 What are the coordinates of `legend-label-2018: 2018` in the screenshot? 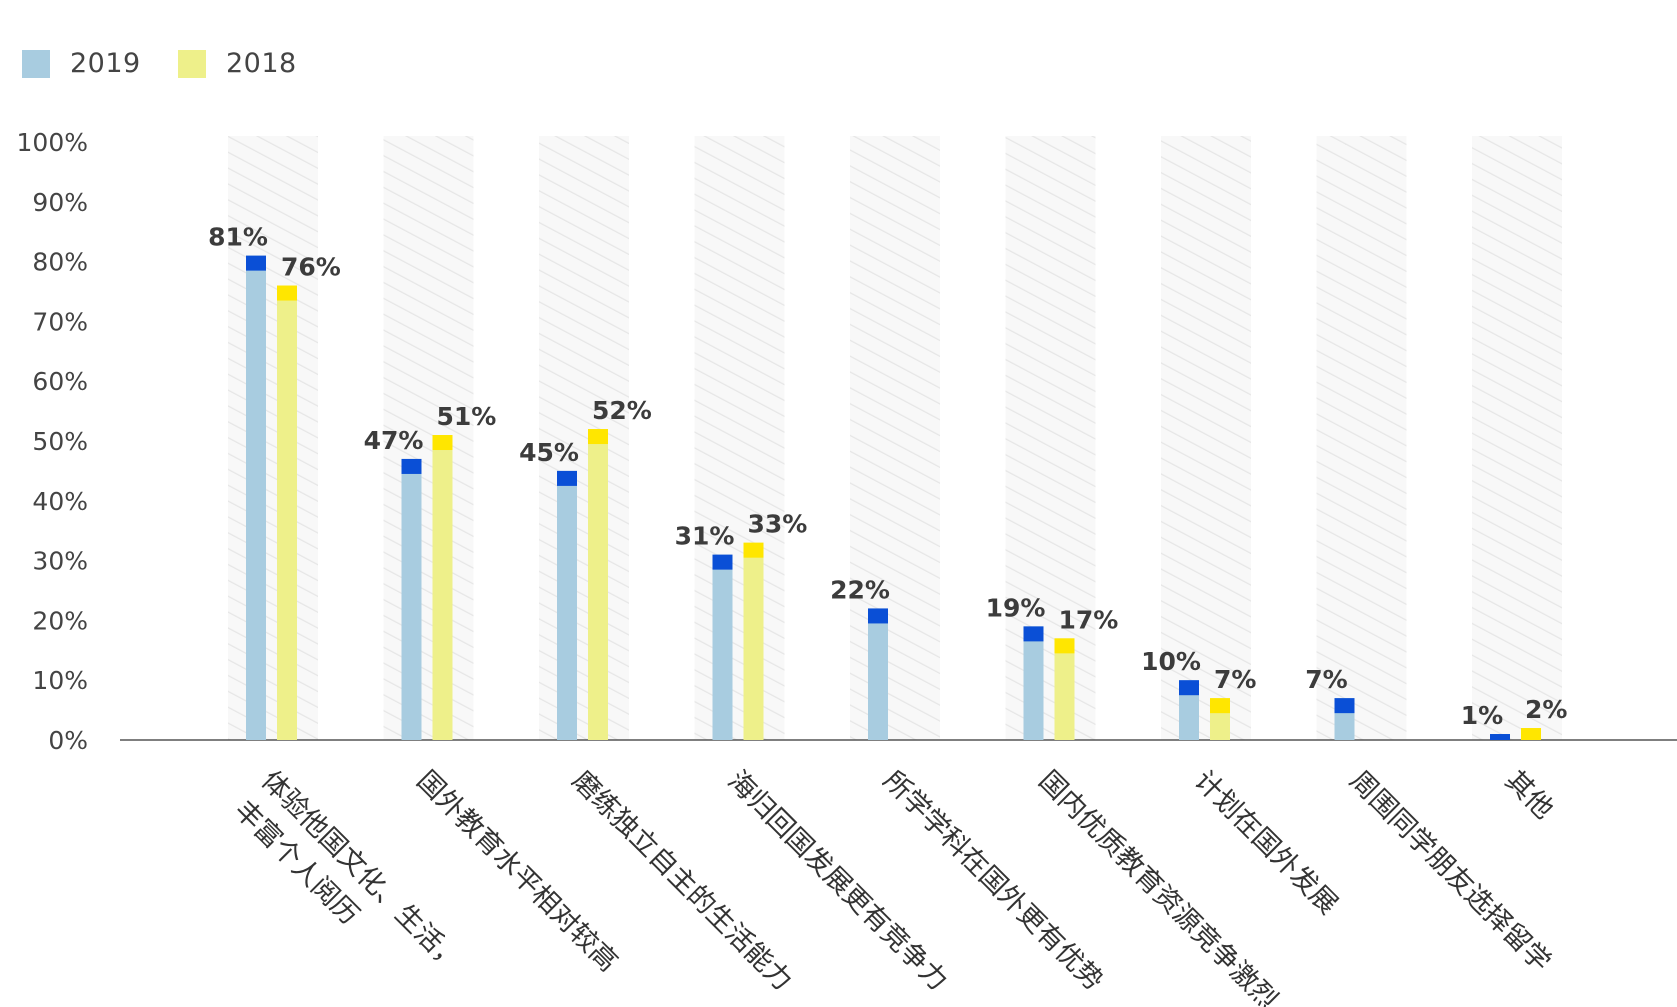 It's located at (261, 63).